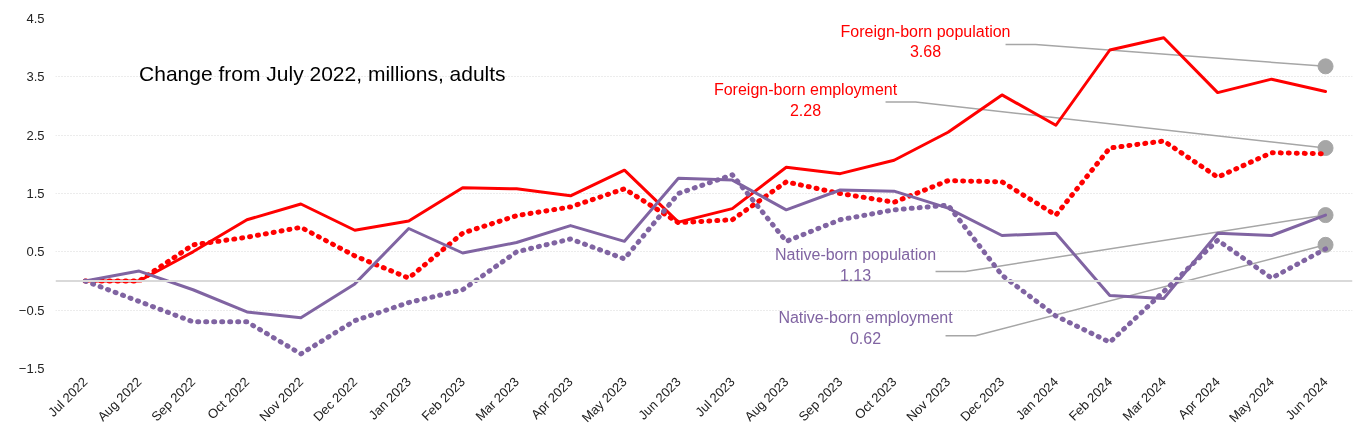 The image size is (1362, 433). I want to click on y-tick-label: 3.5, so click(35, 77).